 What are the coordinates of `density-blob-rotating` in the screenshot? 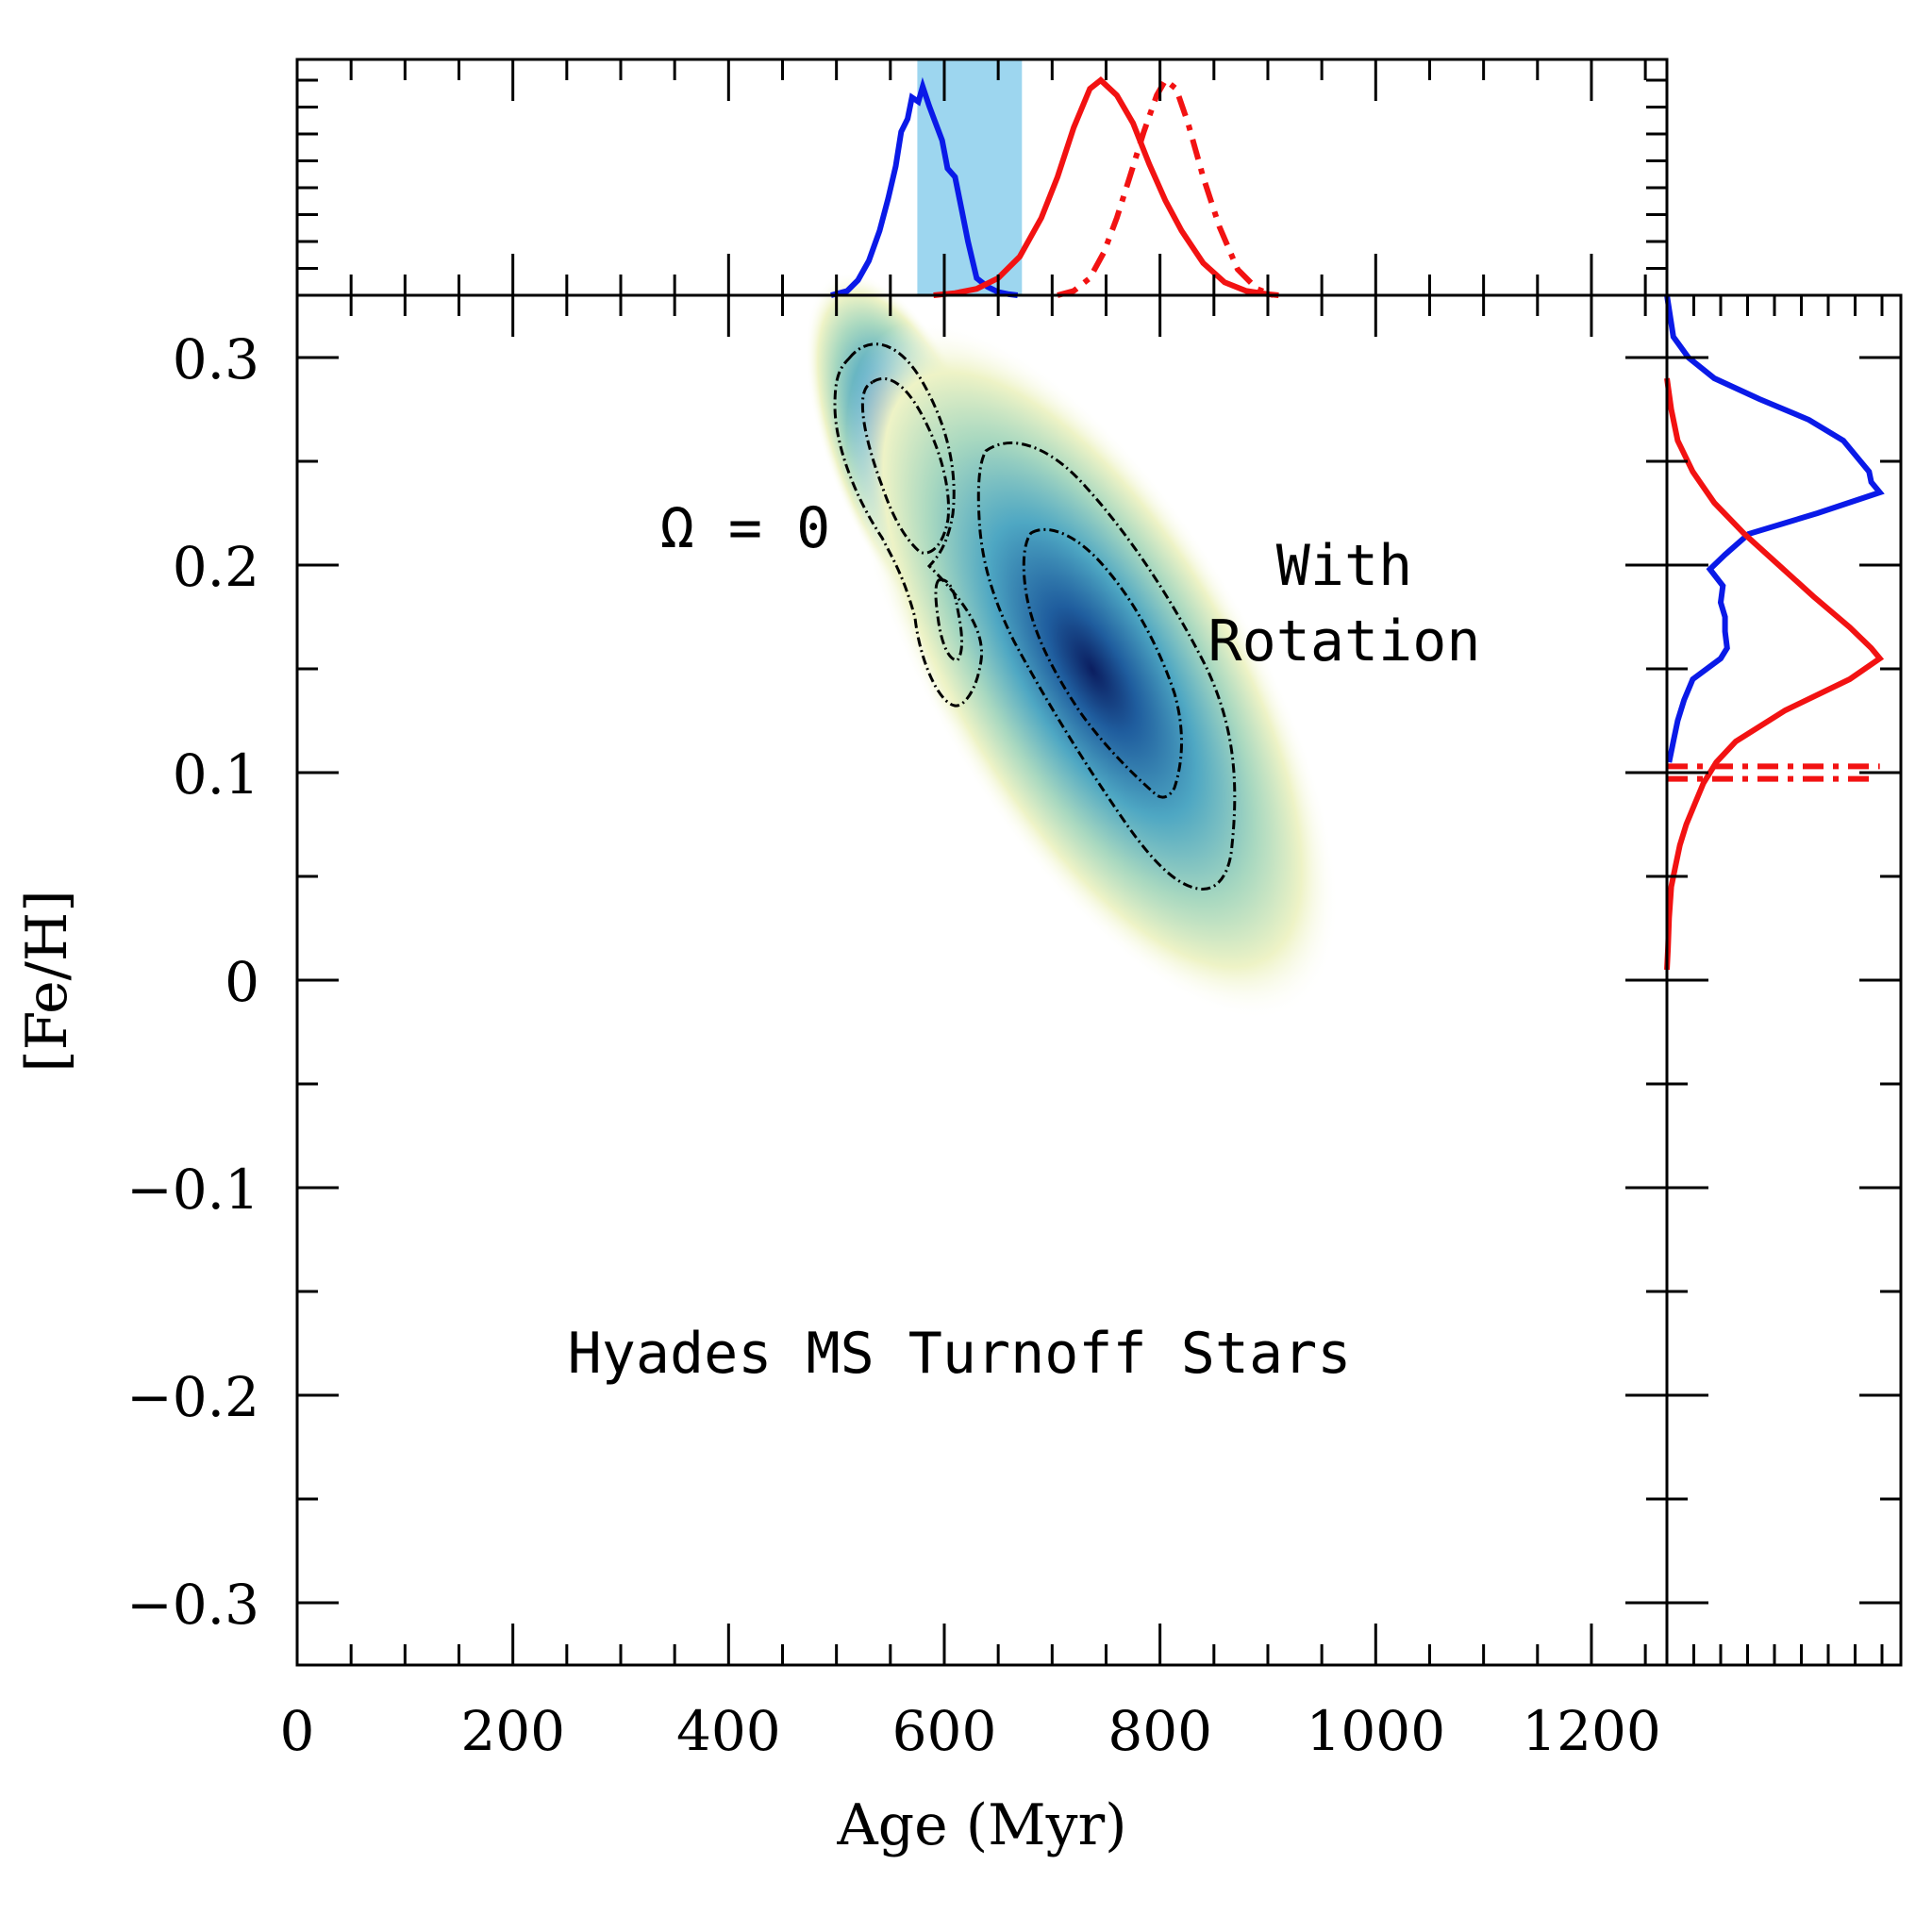 It's located at (1092, 670).